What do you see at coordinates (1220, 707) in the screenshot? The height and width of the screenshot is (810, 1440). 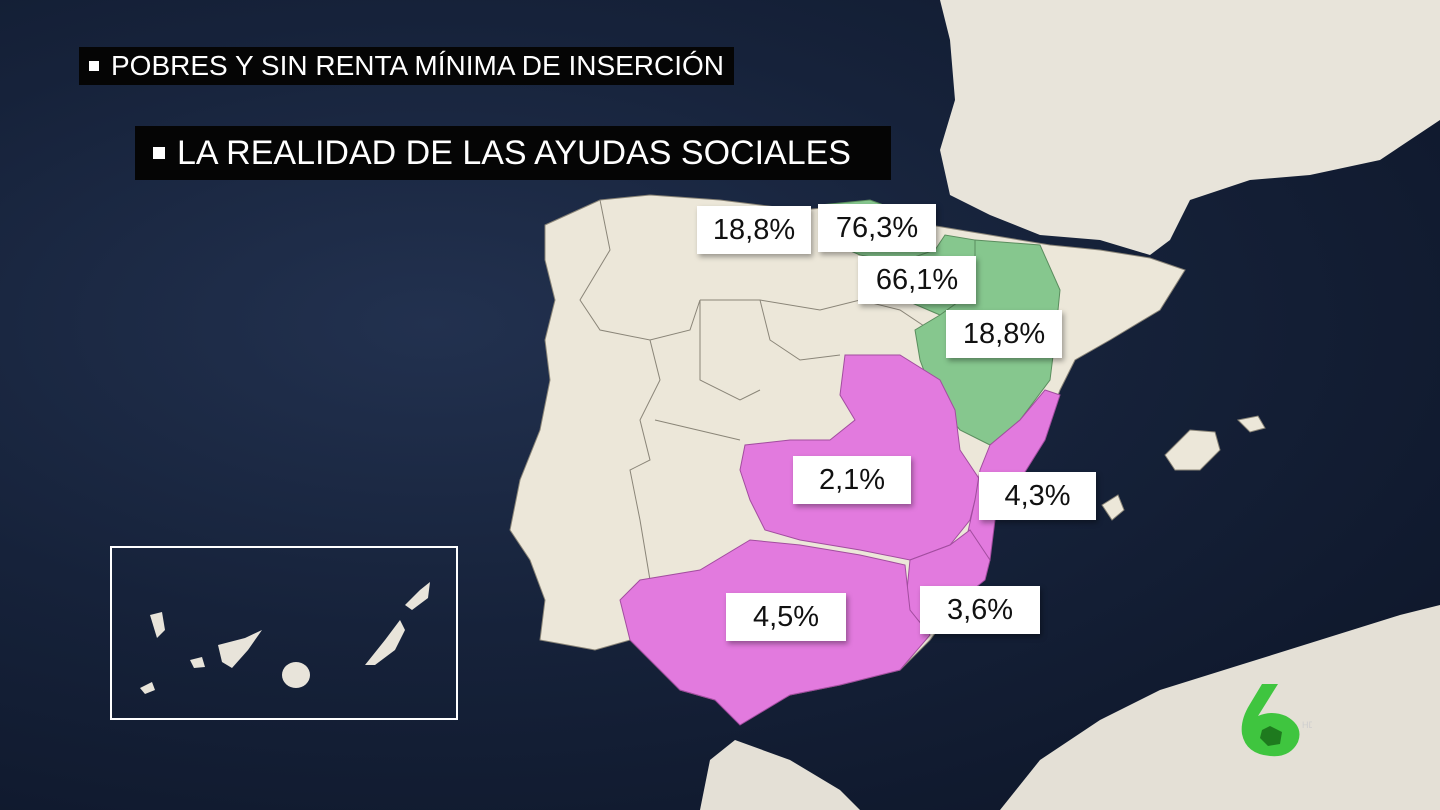 I see `africa-landmass` at bounding box center [1220, 707].